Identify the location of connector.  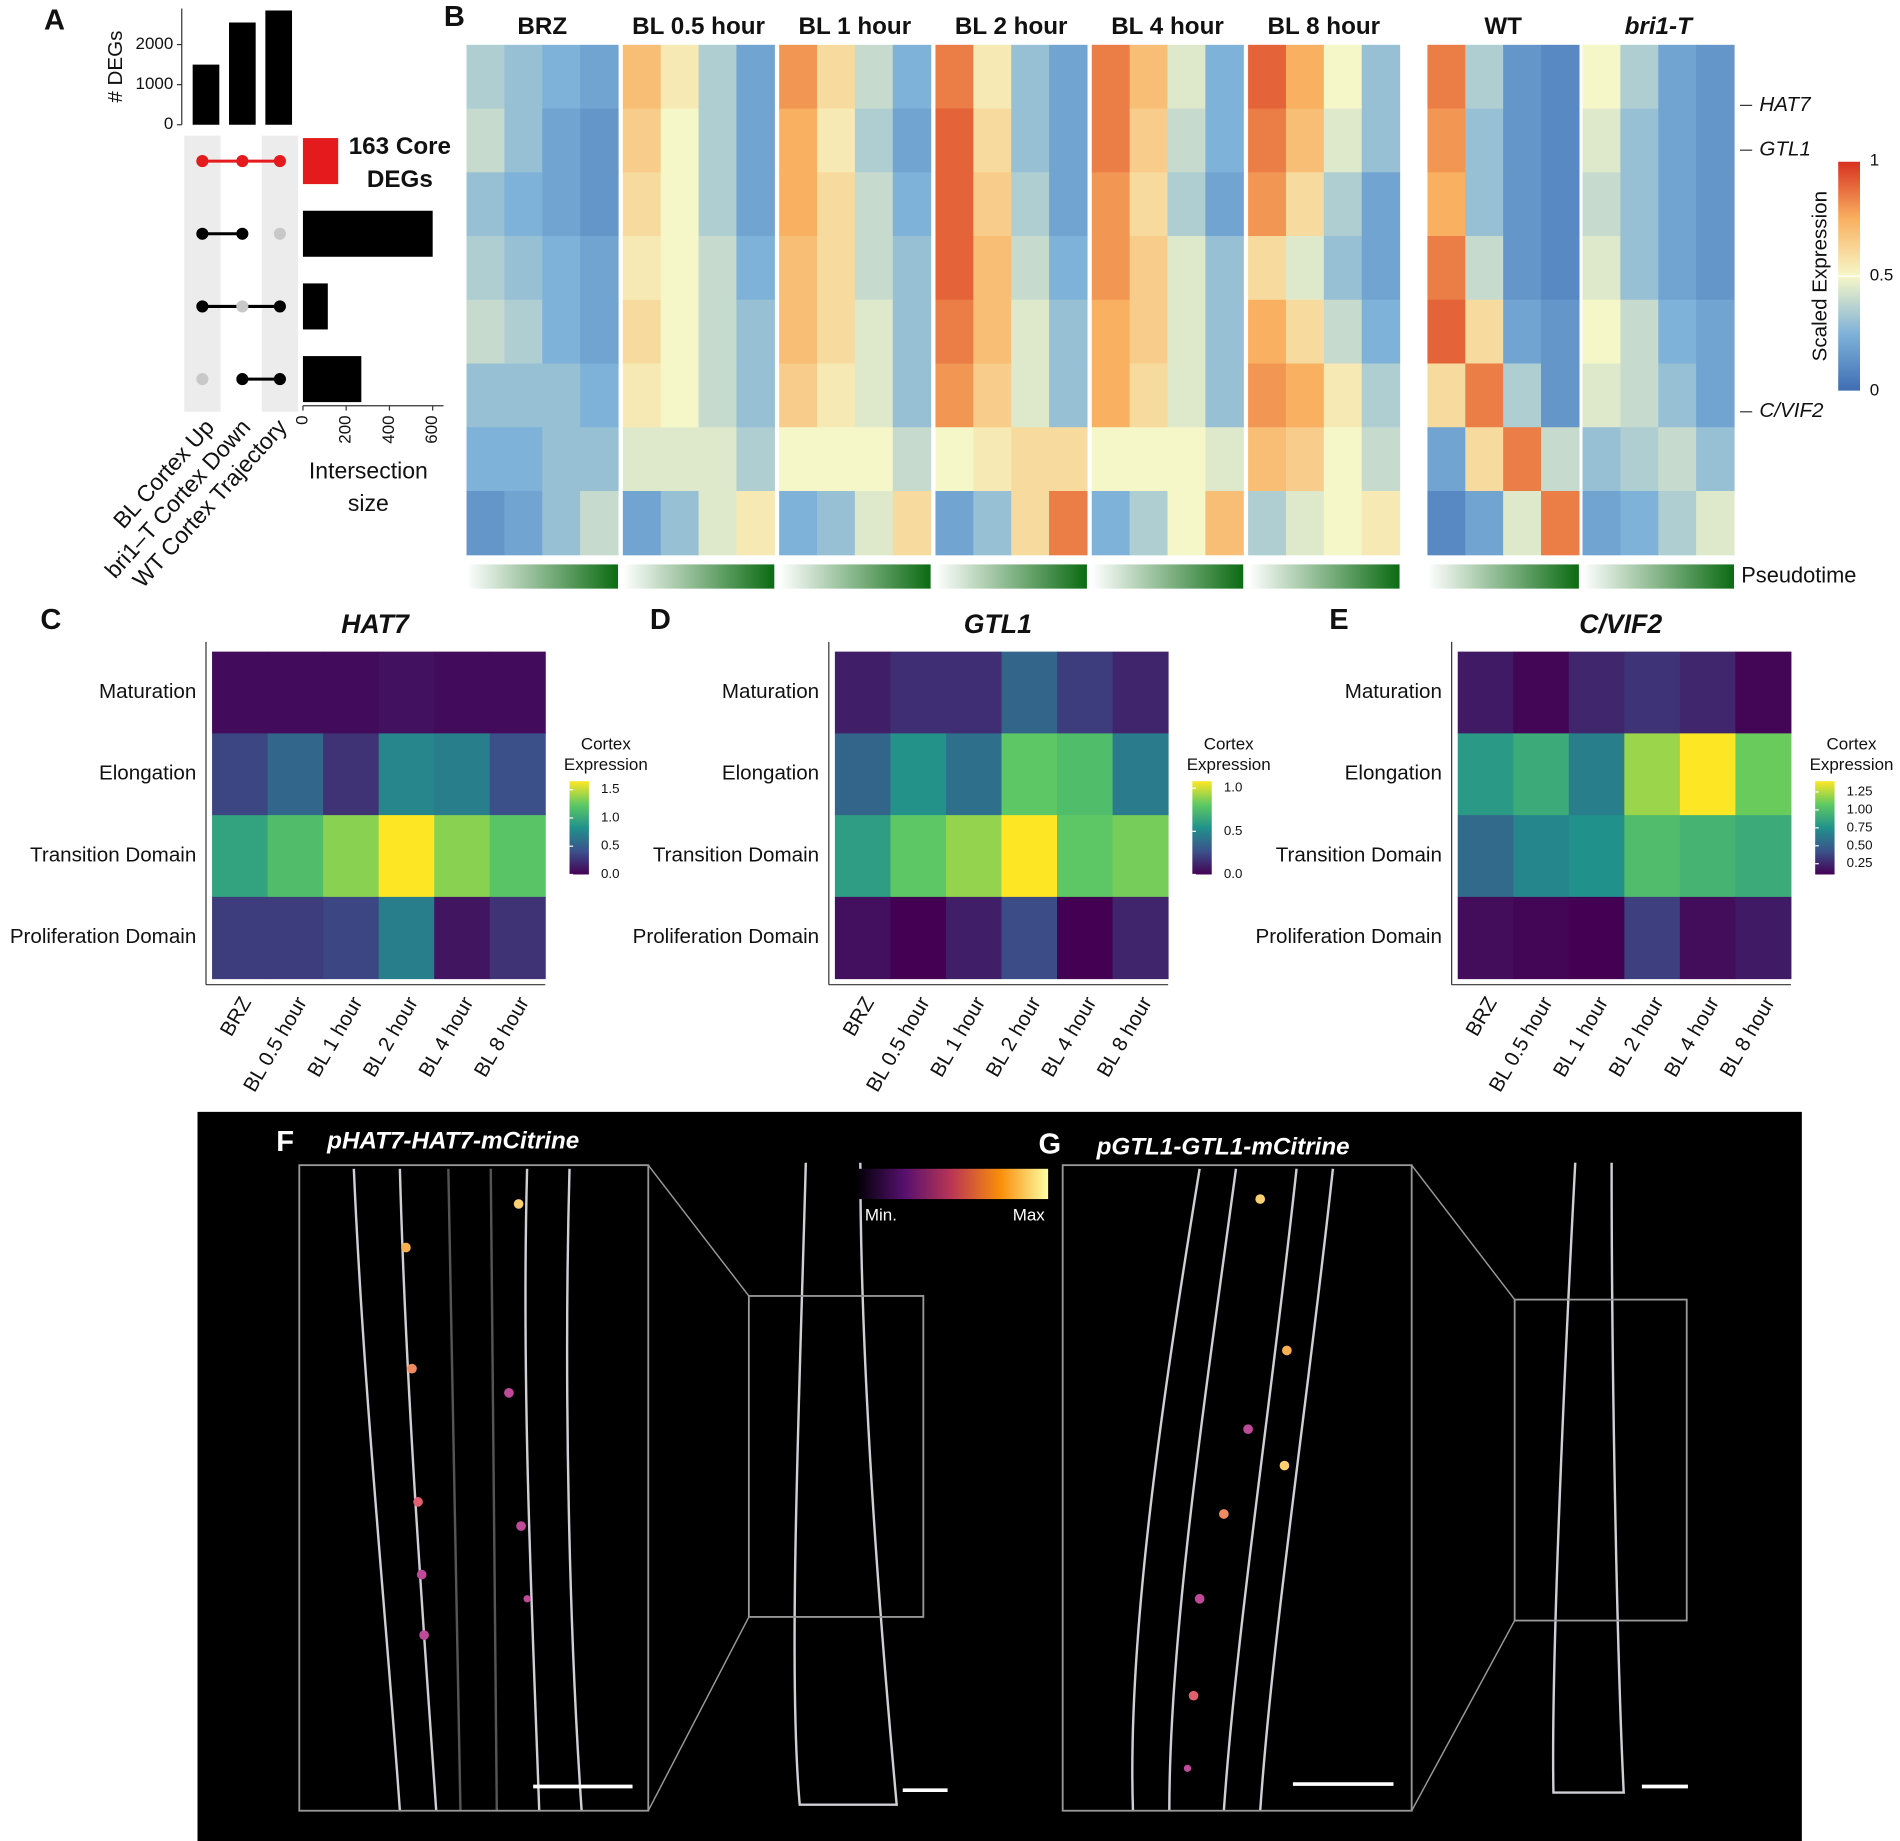
(1463, 1716).